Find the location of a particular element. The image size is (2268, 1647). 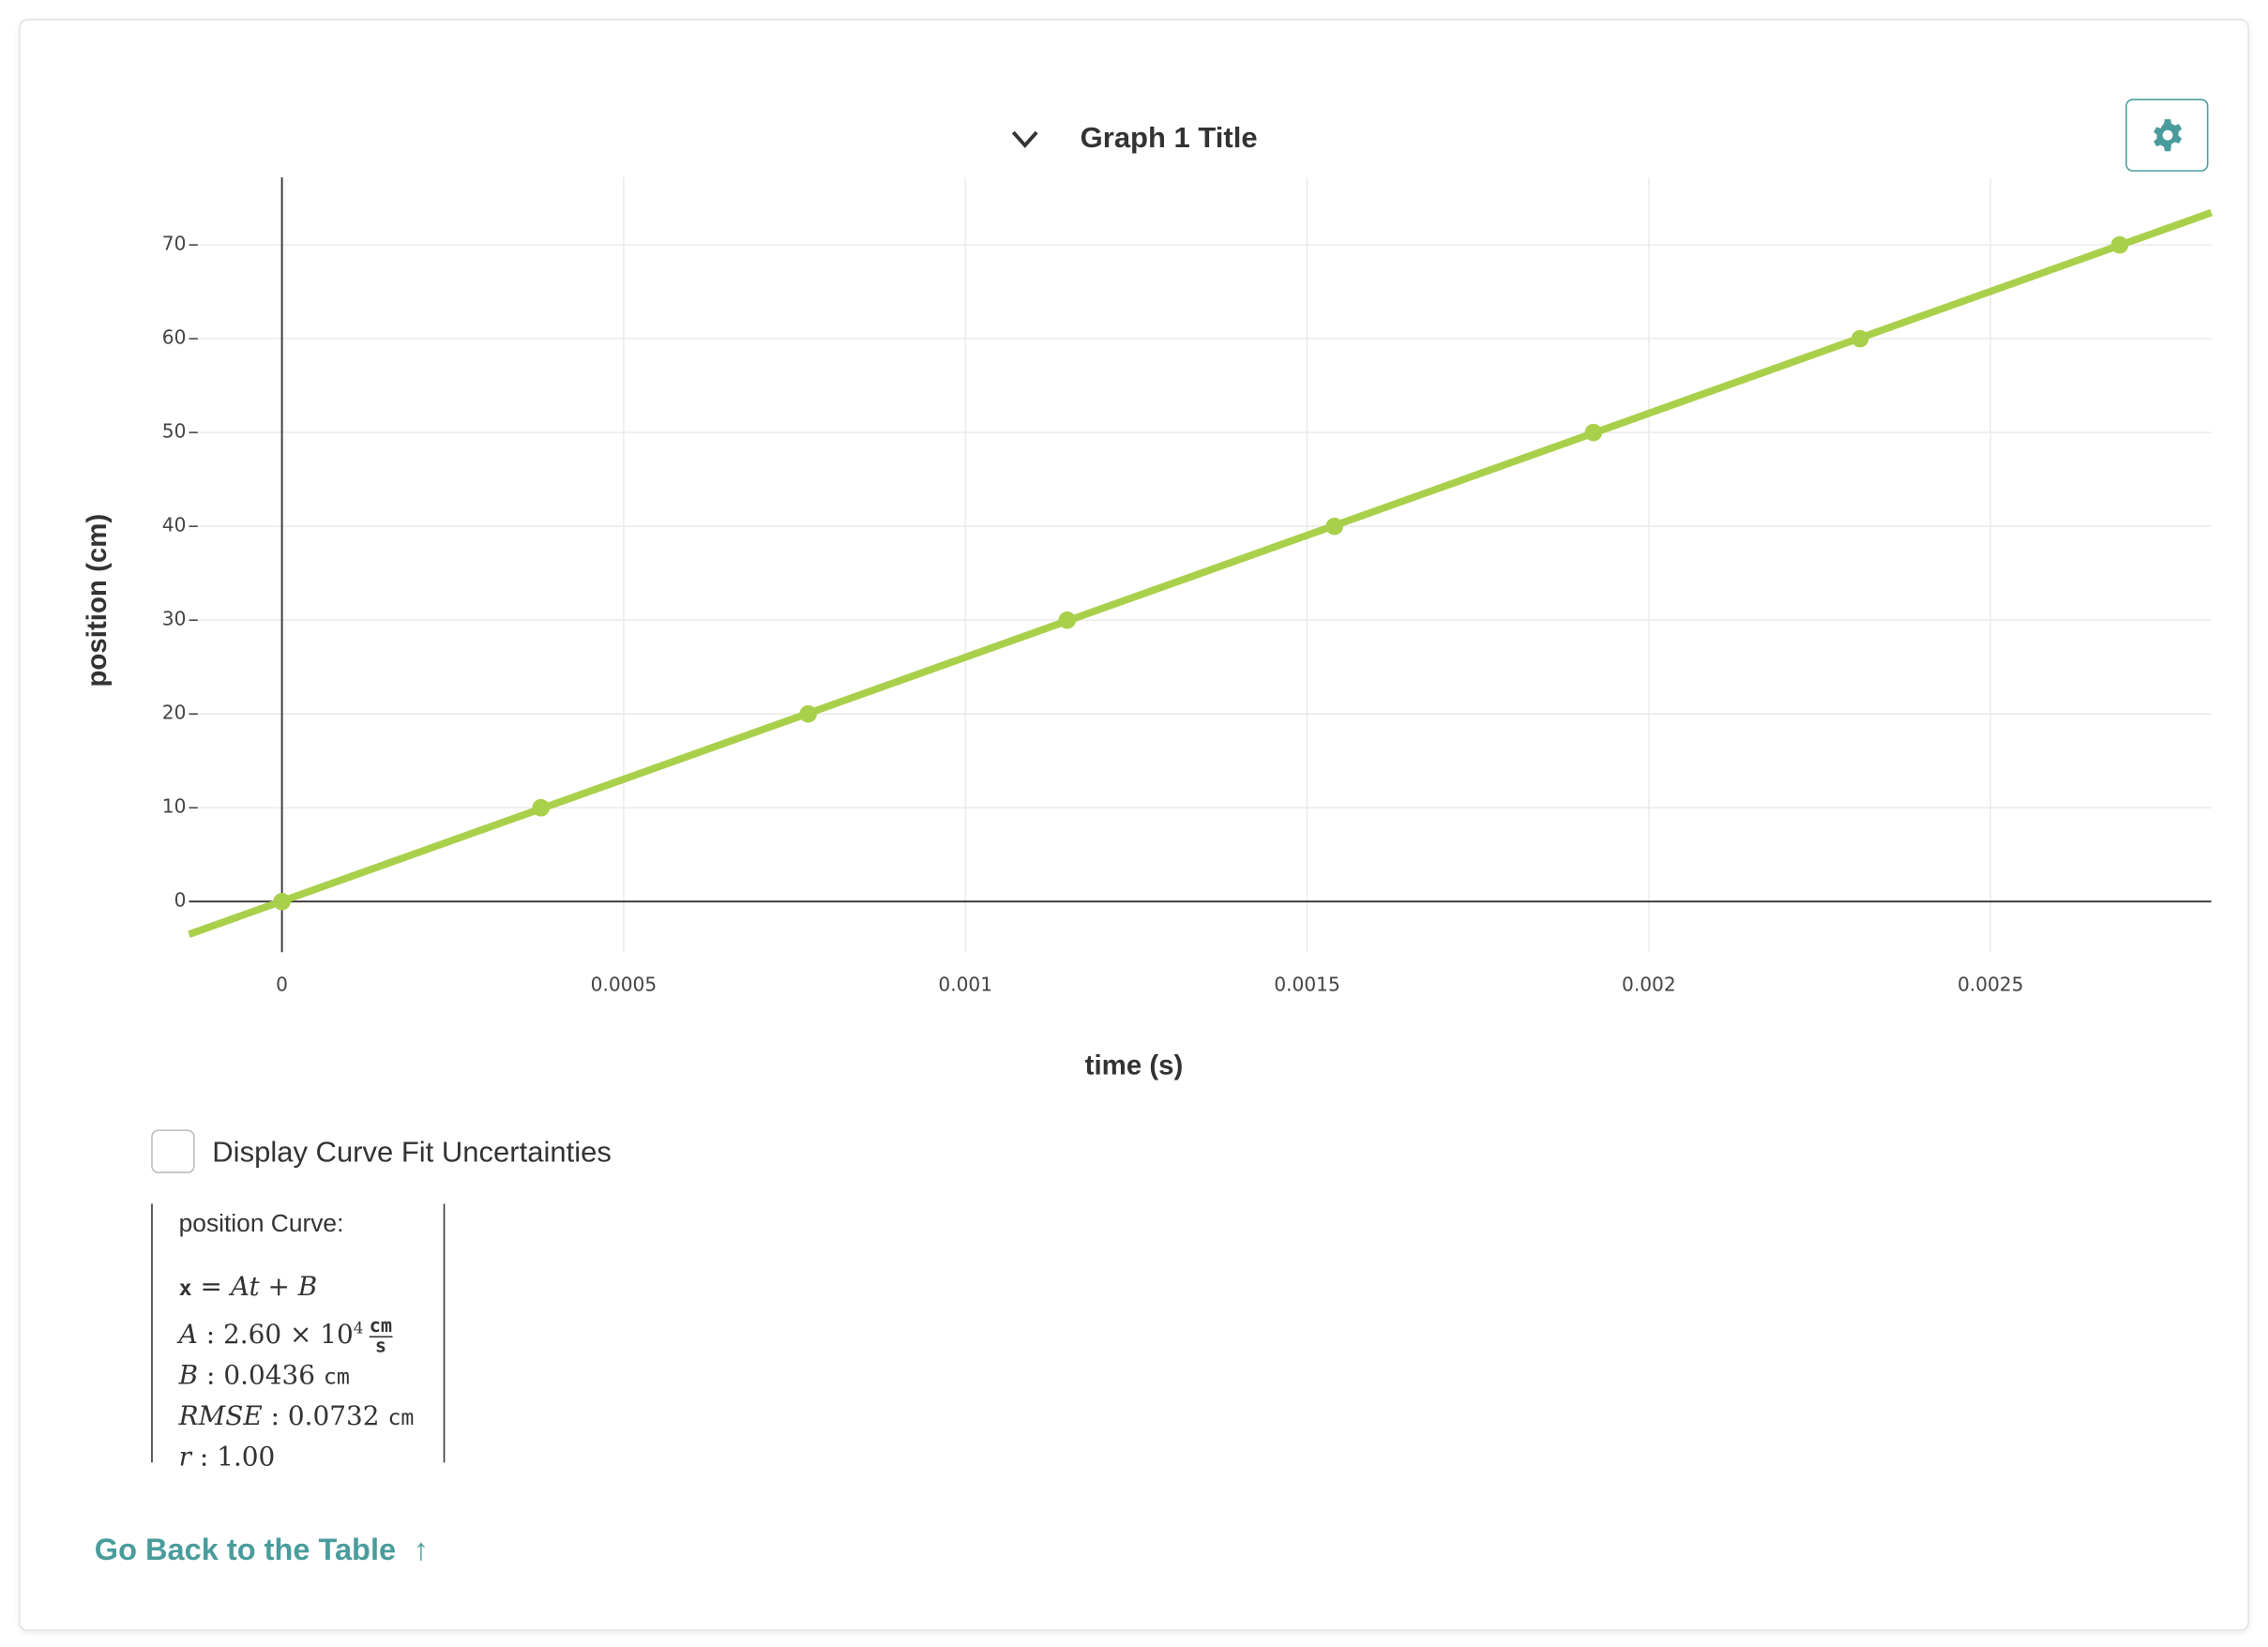

param-unit: cm s is located at coordinates (381, 1335).